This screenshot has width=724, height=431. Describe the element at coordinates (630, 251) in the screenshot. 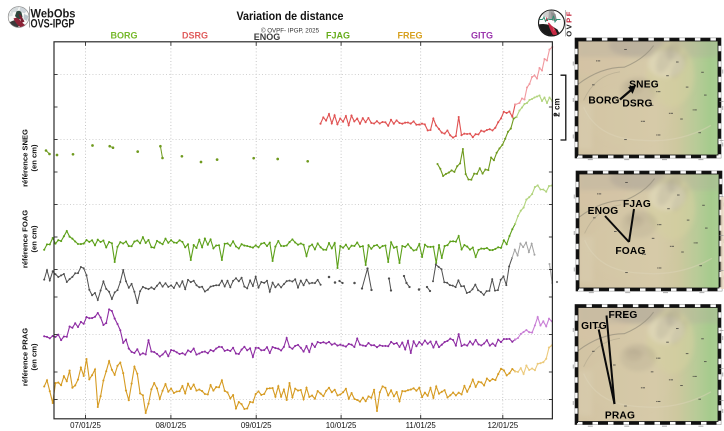

I see `svg-text: FOAG` at that location.